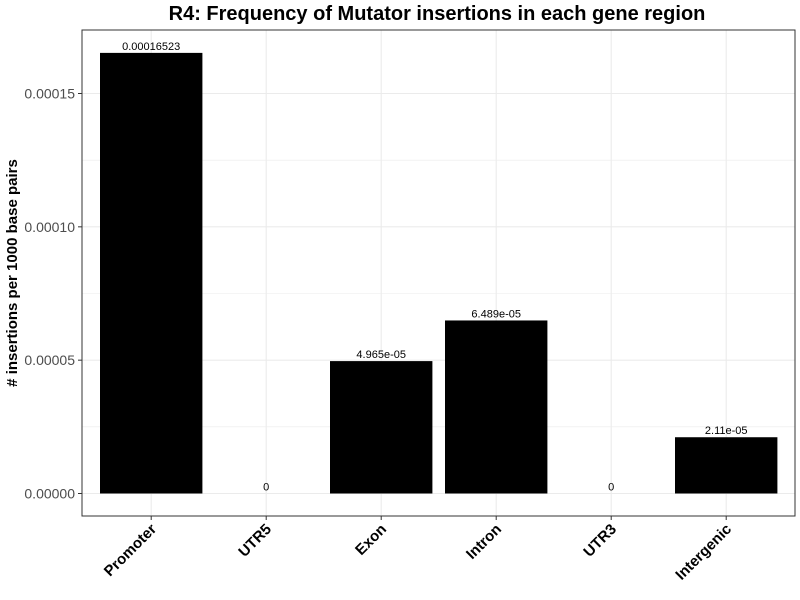  What do you see at coordinates (130, 550) in the screenshot?
I see `x-tick-label: Promoter` at bounding box center [130, 550].